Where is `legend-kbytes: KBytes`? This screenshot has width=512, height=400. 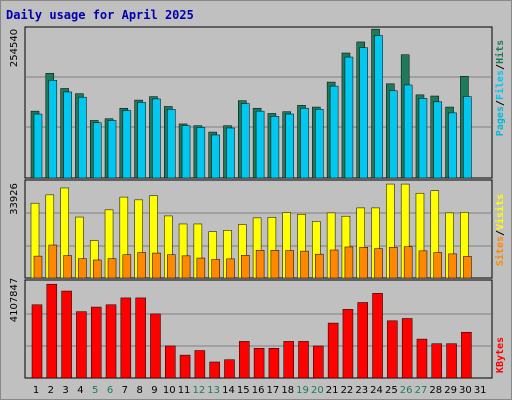 legend-kbytes: KBytes is located at coordinates (500, 355).